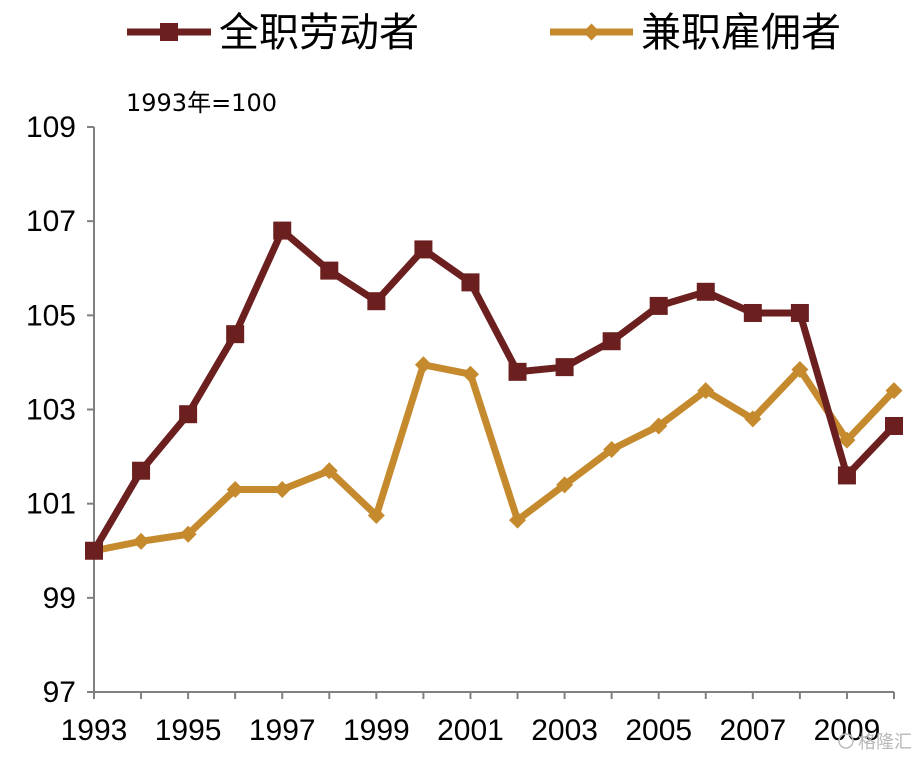 The image size is (922, 758). What do you see at coordinates (51, 127) in the screenshot?
I see `y-tick-label: 109` at bounding box center [51, 127].